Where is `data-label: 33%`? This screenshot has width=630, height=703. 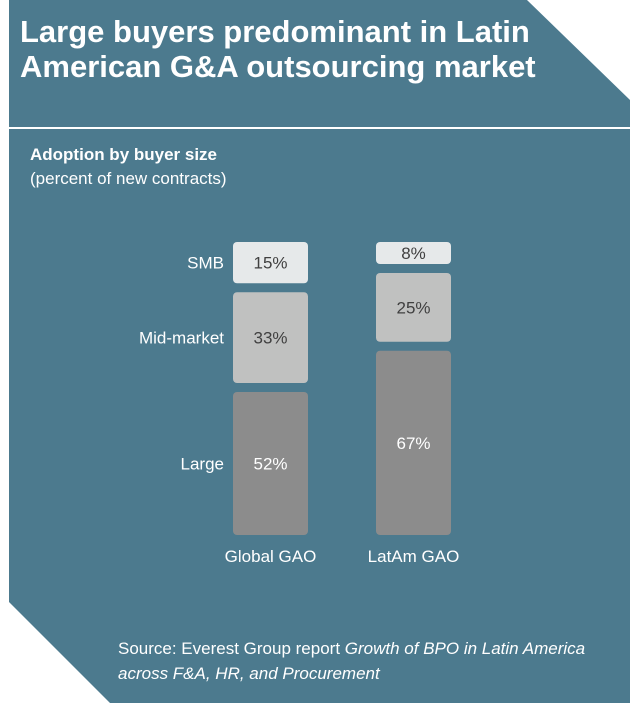 data-label: 33% is located at coordinates (270, 338).